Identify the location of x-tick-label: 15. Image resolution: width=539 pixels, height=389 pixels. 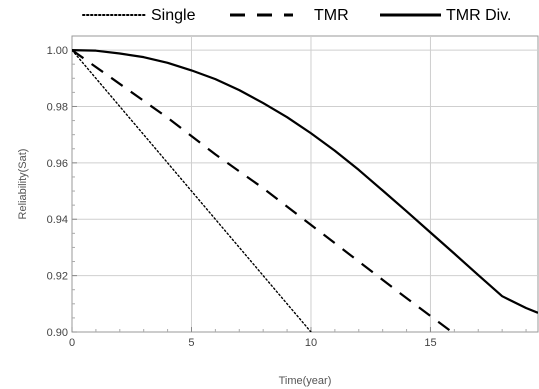
(430, 343).